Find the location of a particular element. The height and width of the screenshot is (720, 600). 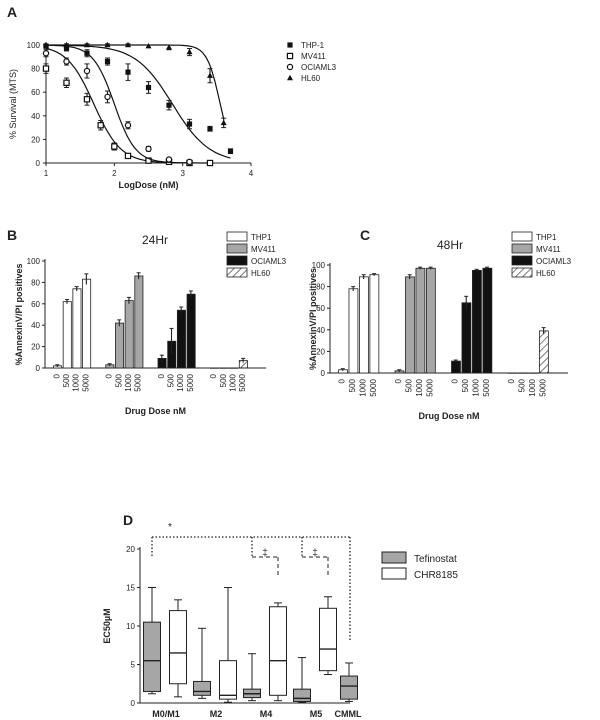

legend-label: Tefinostat is located at coordinates (435, 559).